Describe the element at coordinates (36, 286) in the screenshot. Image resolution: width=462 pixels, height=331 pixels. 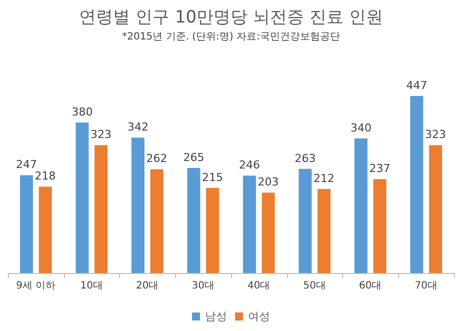
I see `x-tick-label: 9세 이하` at that location.